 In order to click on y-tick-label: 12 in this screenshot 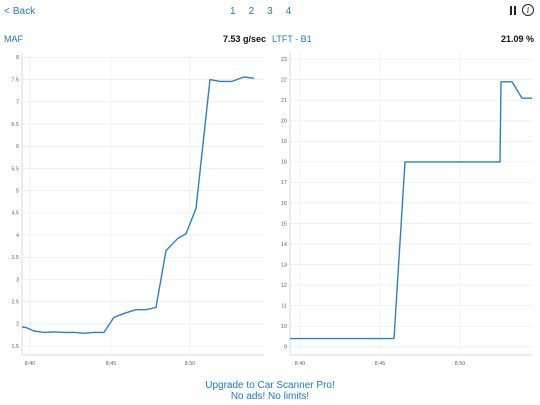, I will do `click(284, 286)`.